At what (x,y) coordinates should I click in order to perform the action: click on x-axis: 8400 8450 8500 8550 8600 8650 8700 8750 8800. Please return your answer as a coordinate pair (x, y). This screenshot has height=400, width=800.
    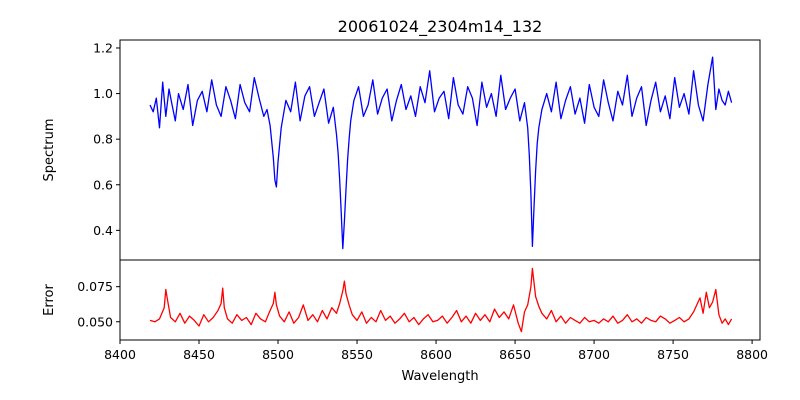
    Looking at the image, I should click on (436, 351).